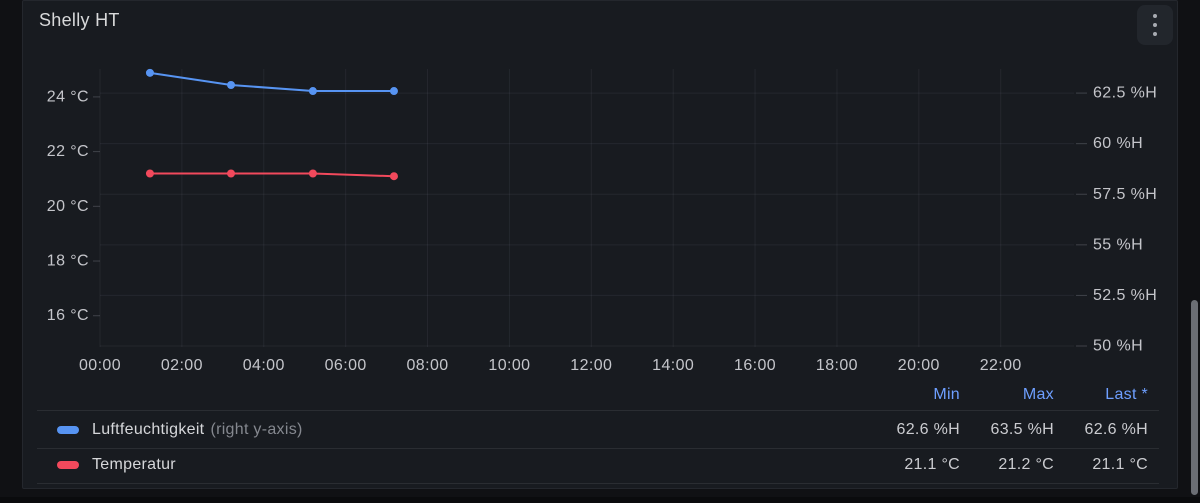  I want to click on series-line-temperatur, so click(271, 175).